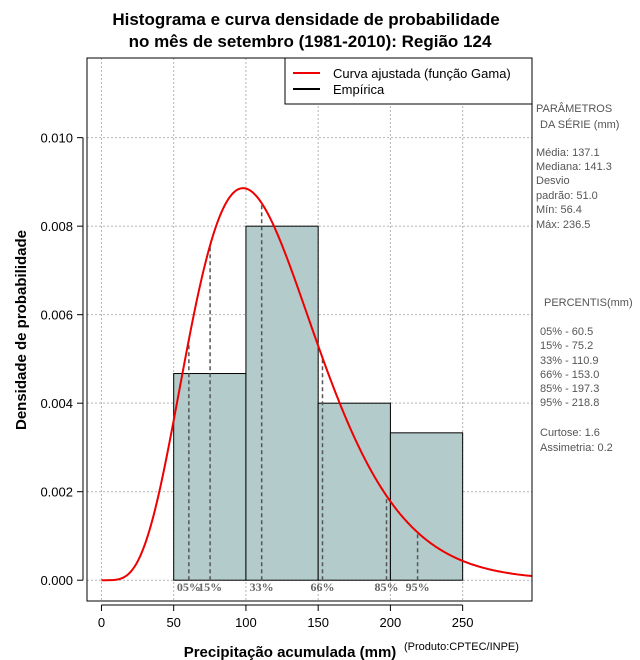  I want to click on percentil-05: 05% - 60.5, so click(566, 332).